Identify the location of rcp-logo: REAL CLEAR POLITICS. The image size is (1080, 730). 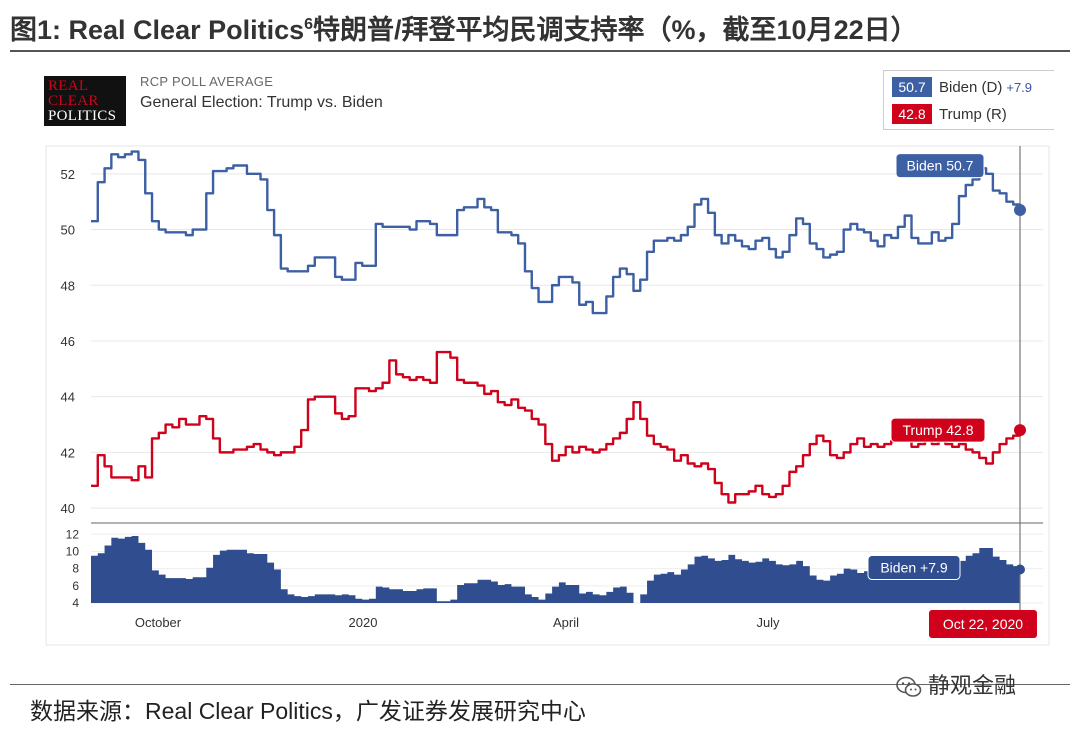
(85, 101).